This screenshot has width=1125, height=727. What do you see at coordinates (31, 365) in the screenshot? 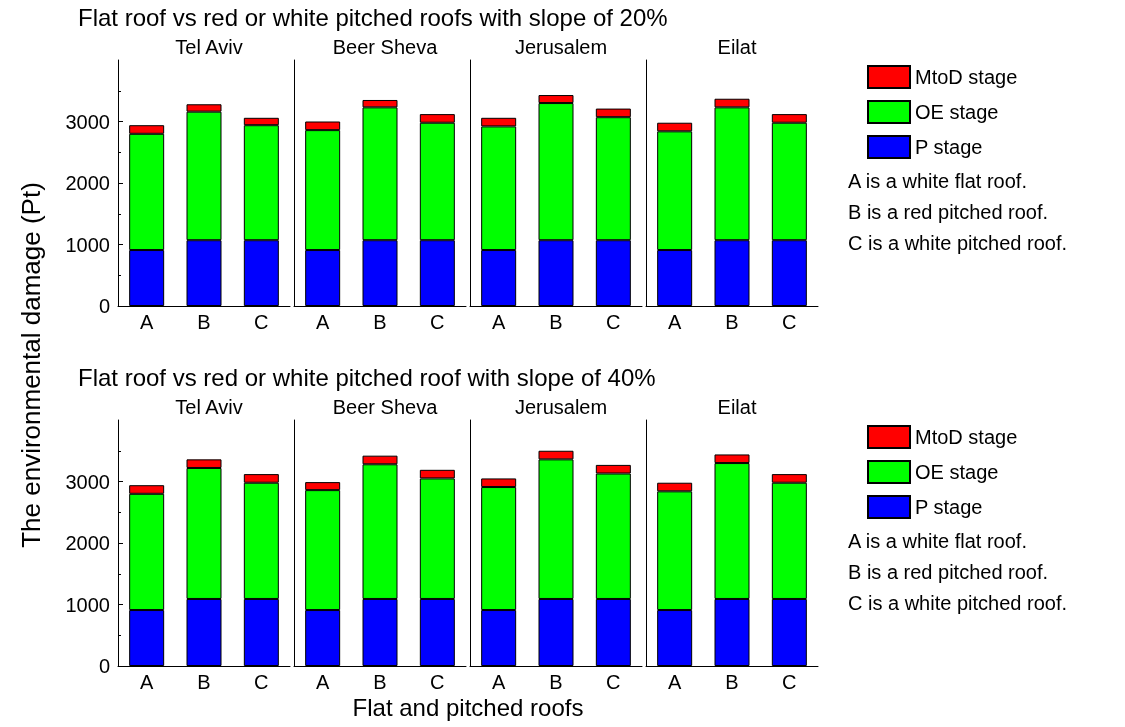
I see `y-axis-title: The environmental damage (Pt)` at bounding box center [31, 365].